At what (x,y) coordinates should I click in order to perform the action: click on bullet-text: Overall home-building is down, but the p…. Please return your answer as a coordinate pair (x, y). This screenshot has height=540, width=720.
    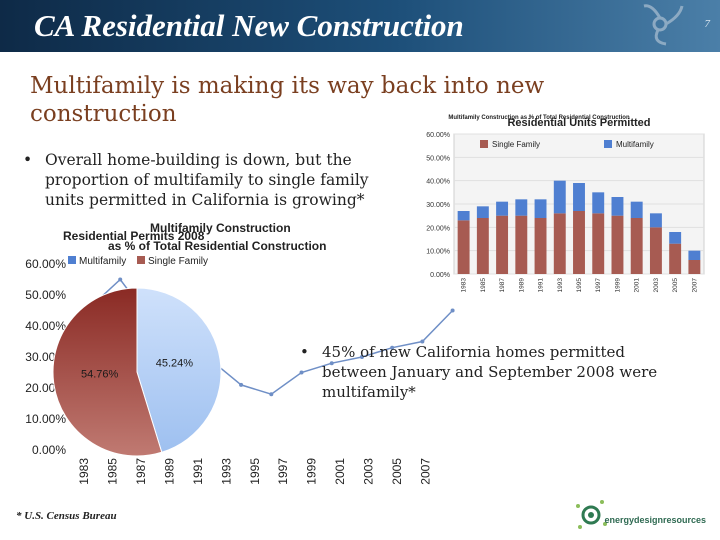
    Looking at the image, I should click on (207, 180).